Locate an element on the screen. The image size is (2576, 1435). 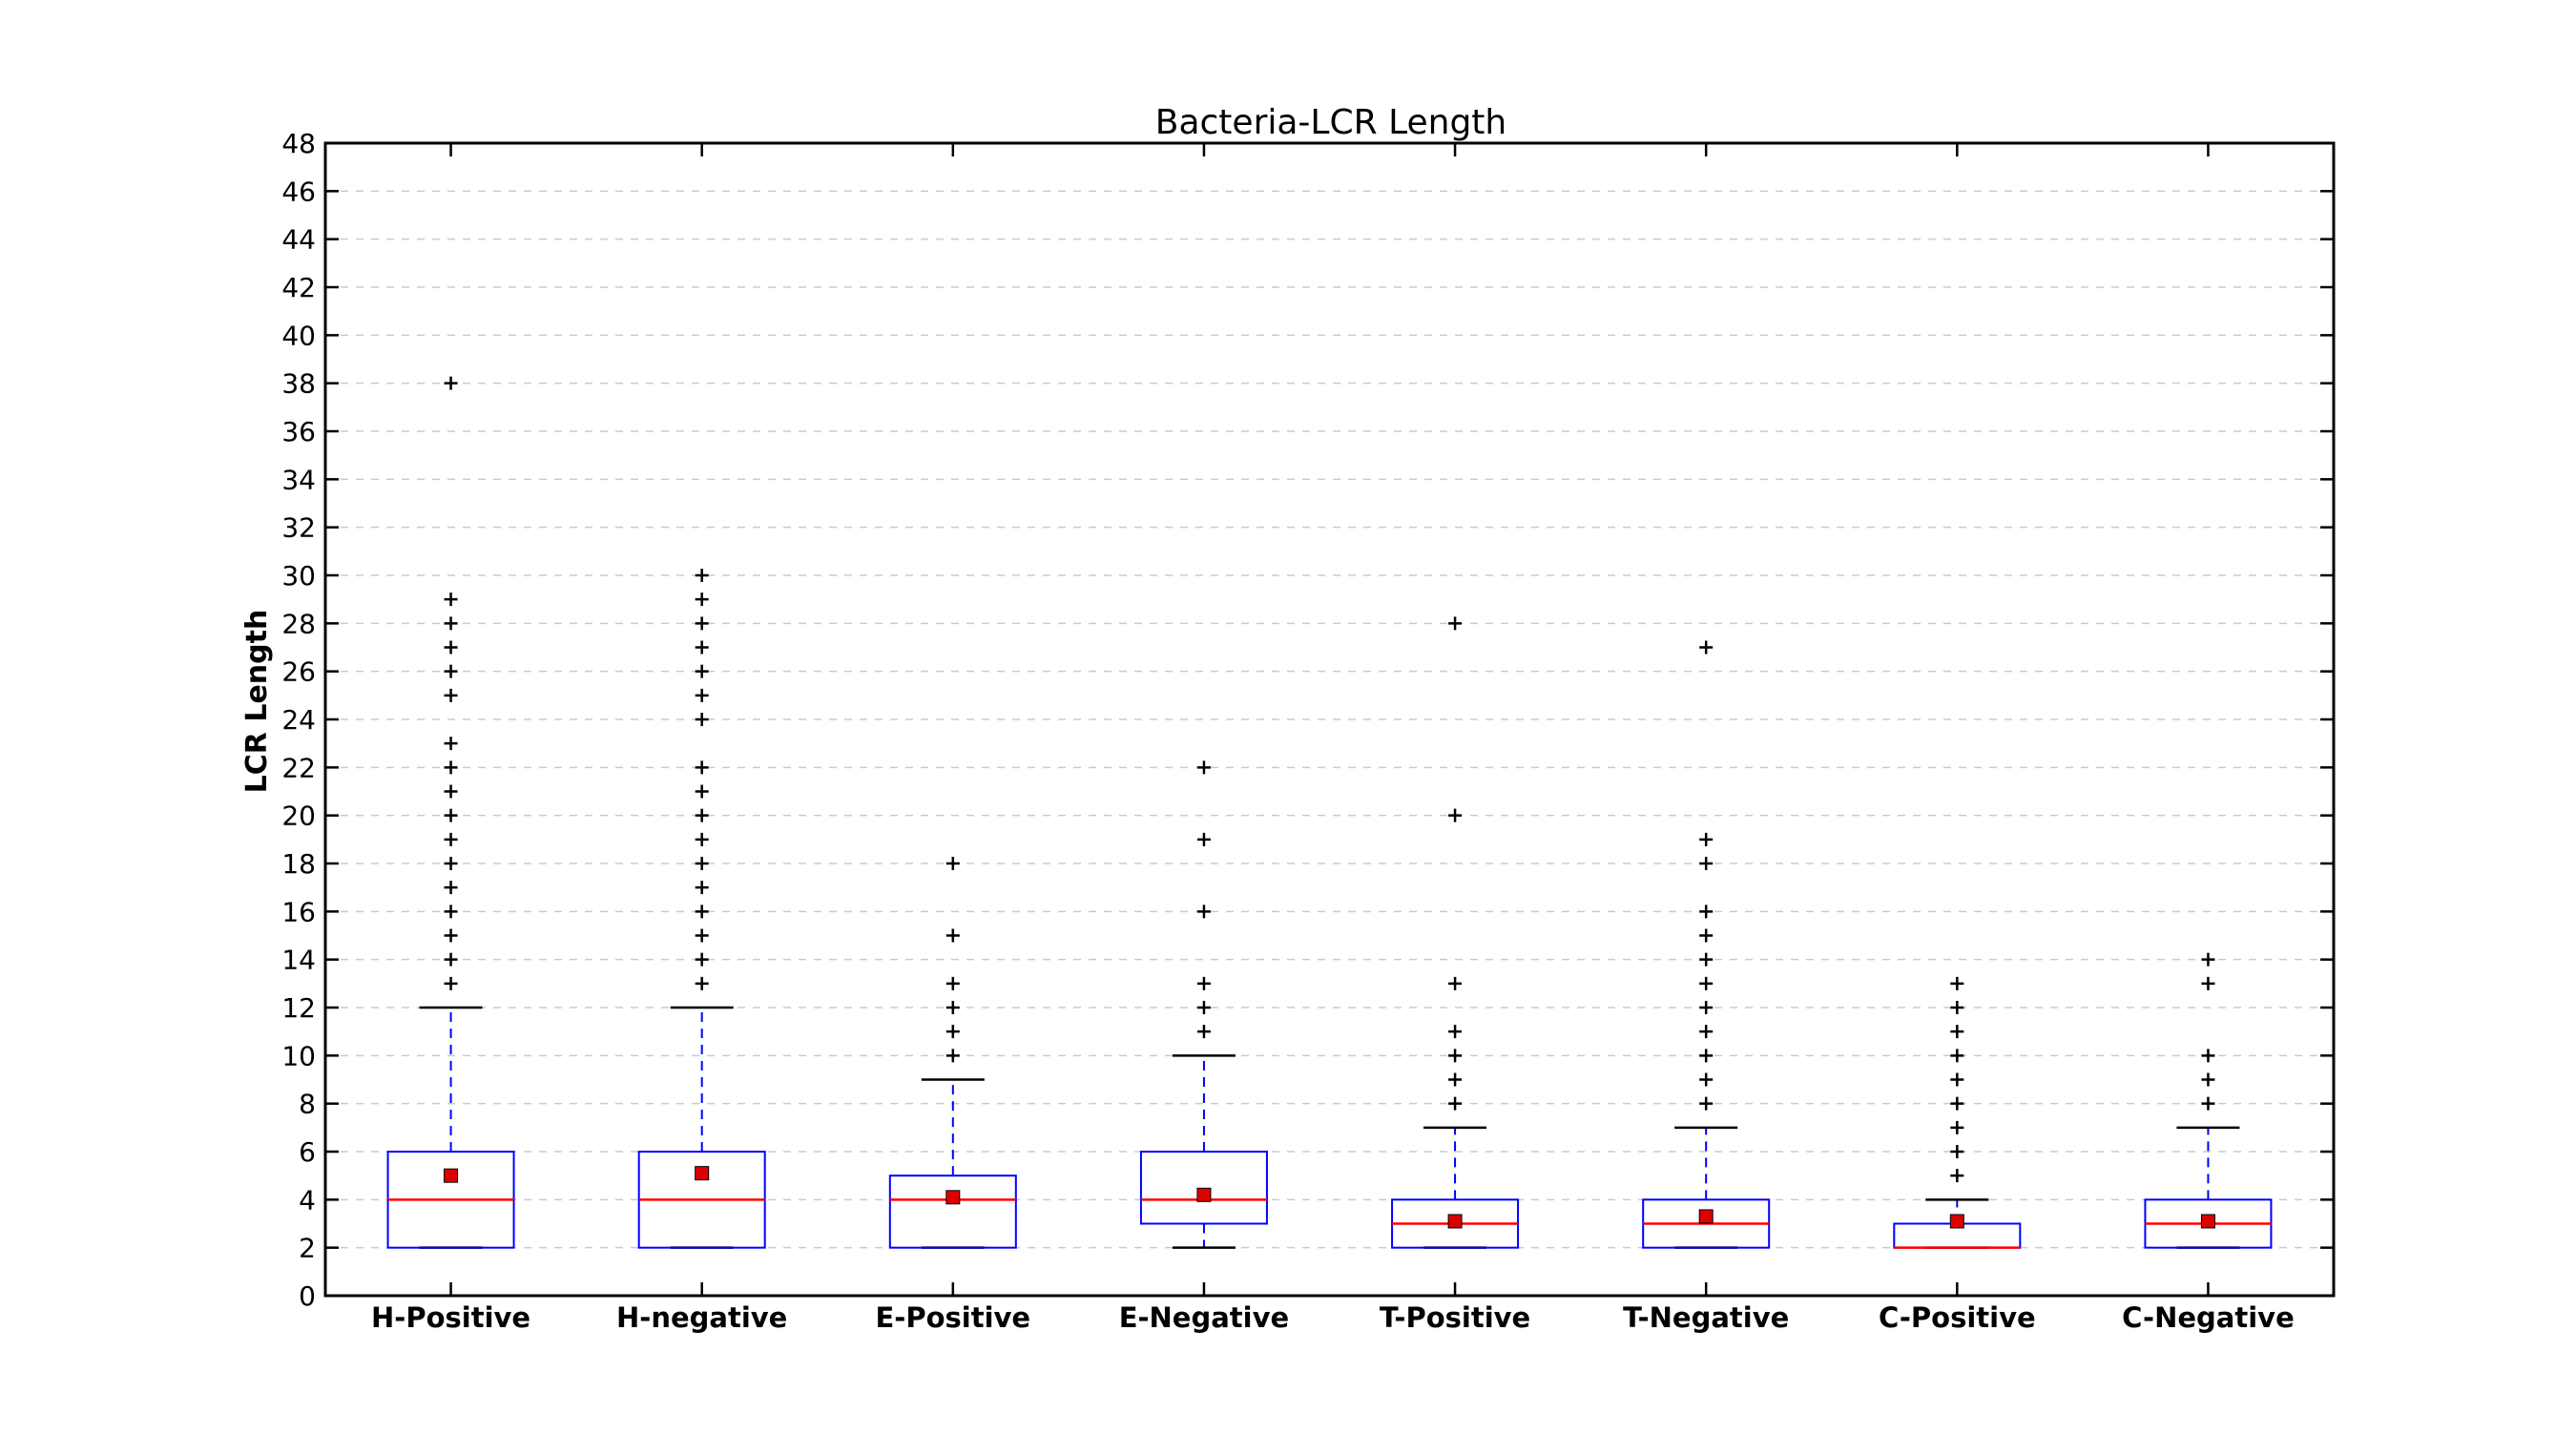
y-tick-label: 8 is located at coordinates (307, 1104).